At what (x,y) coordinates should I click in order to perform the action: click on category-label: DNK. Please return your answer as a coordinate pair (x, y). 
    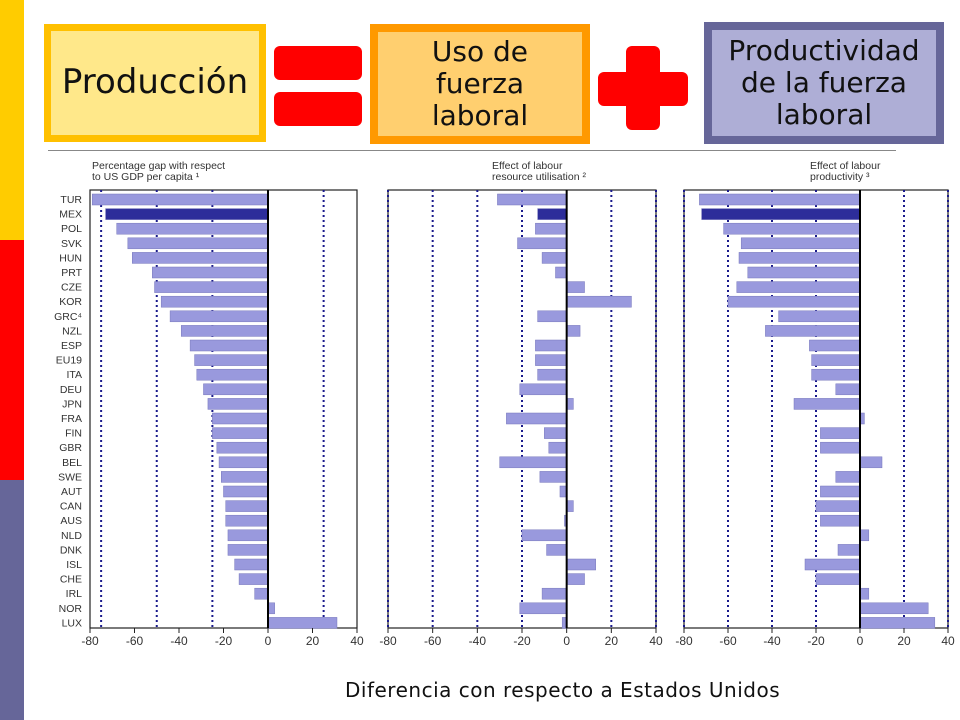
    Looking at the image, I should click on (71, 550).